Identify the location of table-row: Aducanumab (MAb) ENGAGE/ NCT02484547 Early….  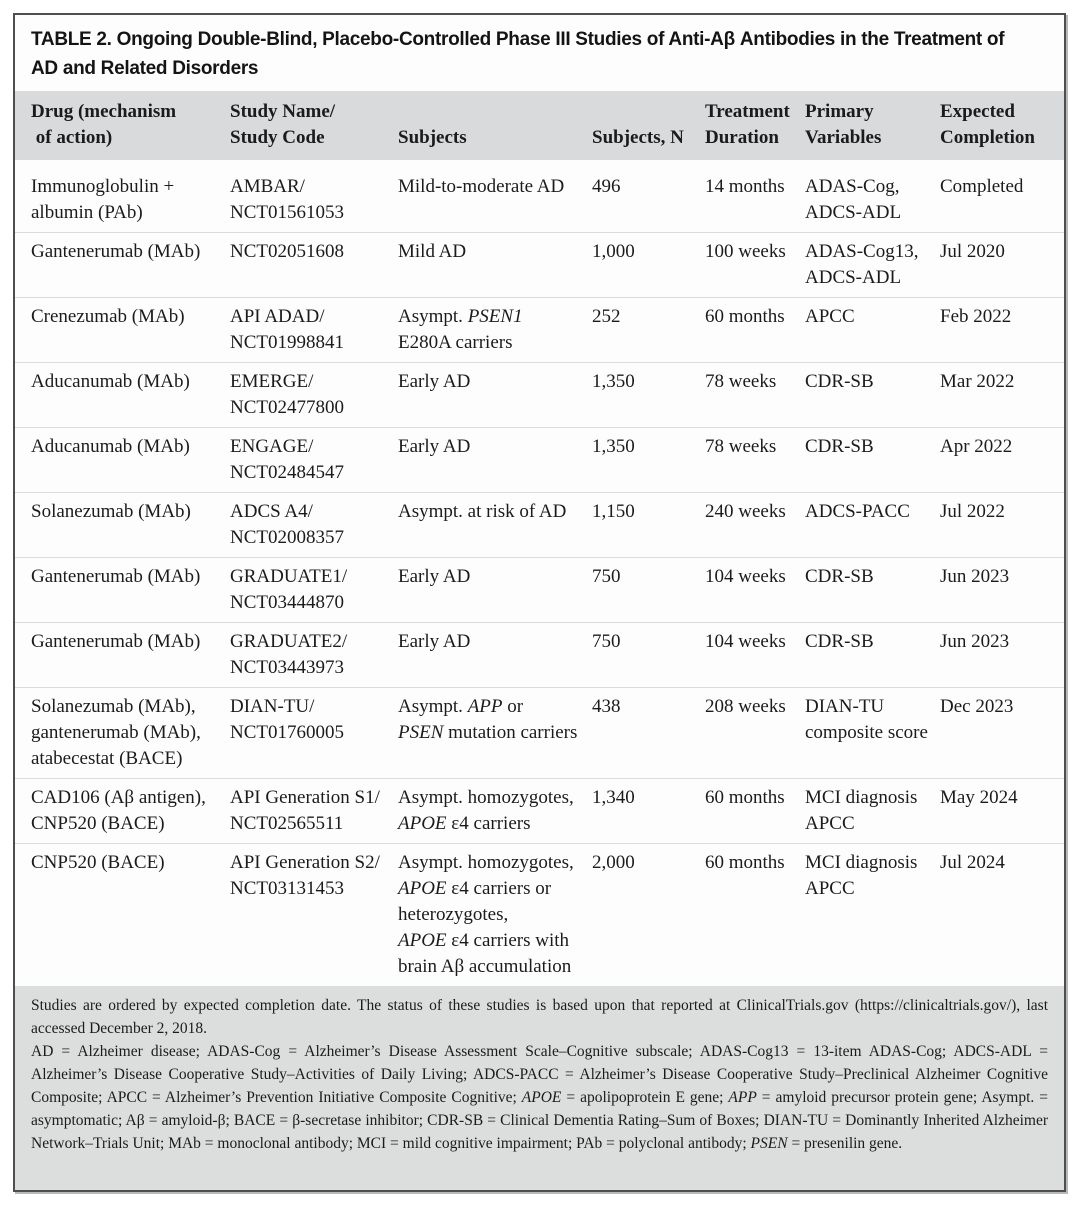
(539, 460).